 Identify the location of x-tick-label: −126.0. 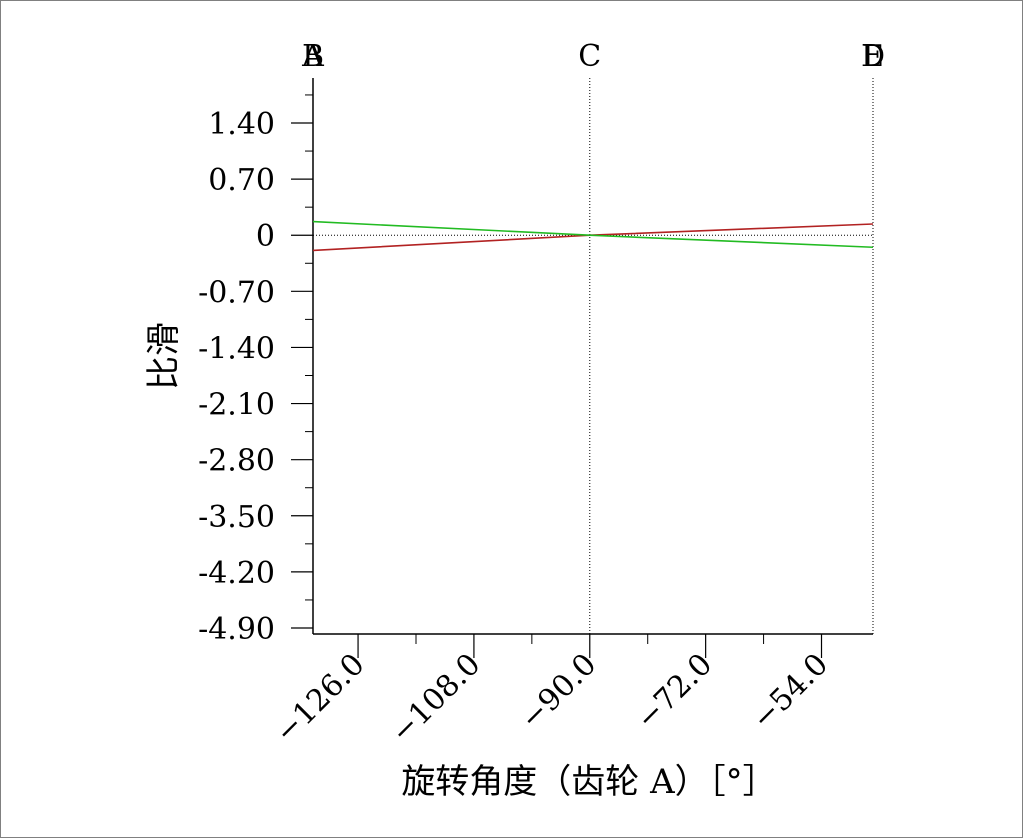
(319, 698).